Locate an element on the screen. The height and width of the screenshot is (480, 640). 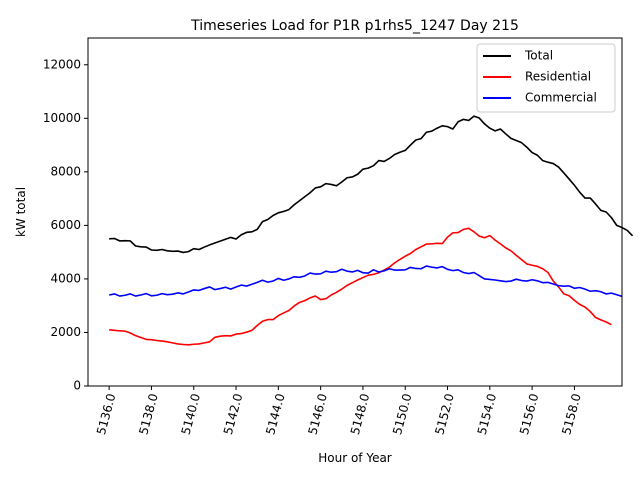
legend-entries: Total Residential Commercial is located at coordinates (540, 77).